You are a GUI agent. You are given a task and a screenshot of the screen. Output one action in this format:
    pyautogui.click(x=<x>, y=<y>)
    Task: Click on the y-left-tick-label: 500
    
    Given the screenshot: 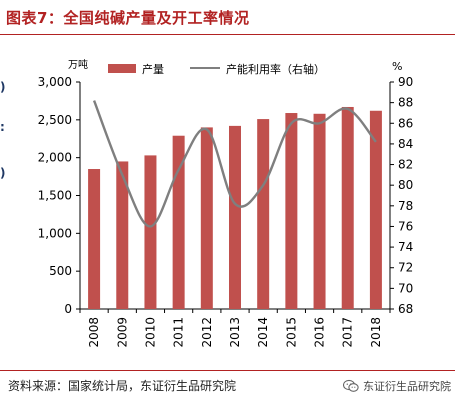 What is the action you would take?
    pyautogui.click(x=60, y=271)
    